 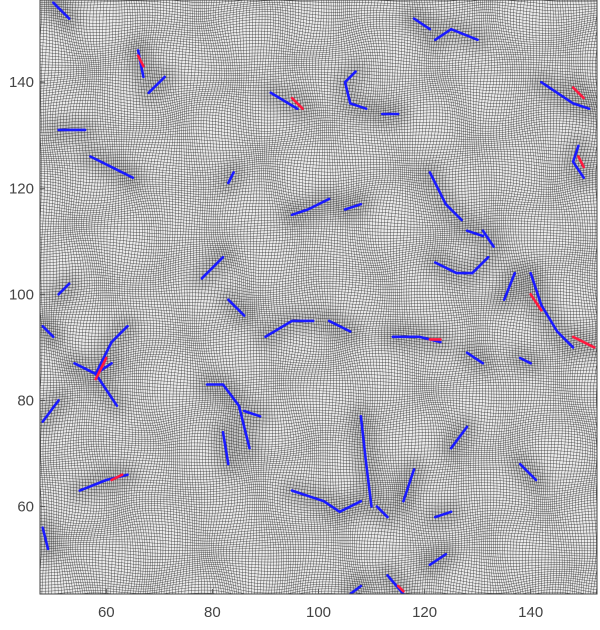 I want to click on x-axis: 60 80 100 120 140, so click(x=320, y=605).